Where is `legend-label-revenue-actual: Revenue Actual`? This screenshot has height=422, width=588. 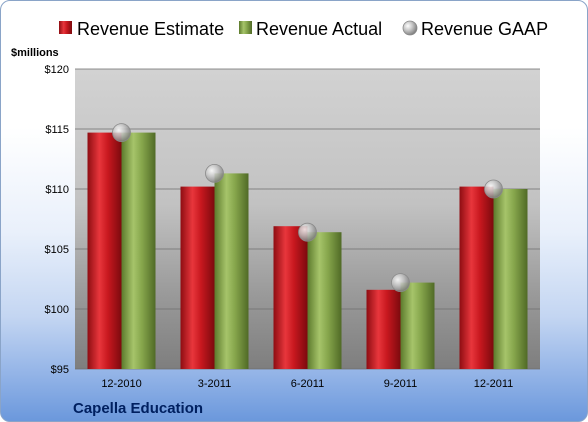
legend-label-revenue-actual: Revenue Actual is located at coordinates (319, 29).